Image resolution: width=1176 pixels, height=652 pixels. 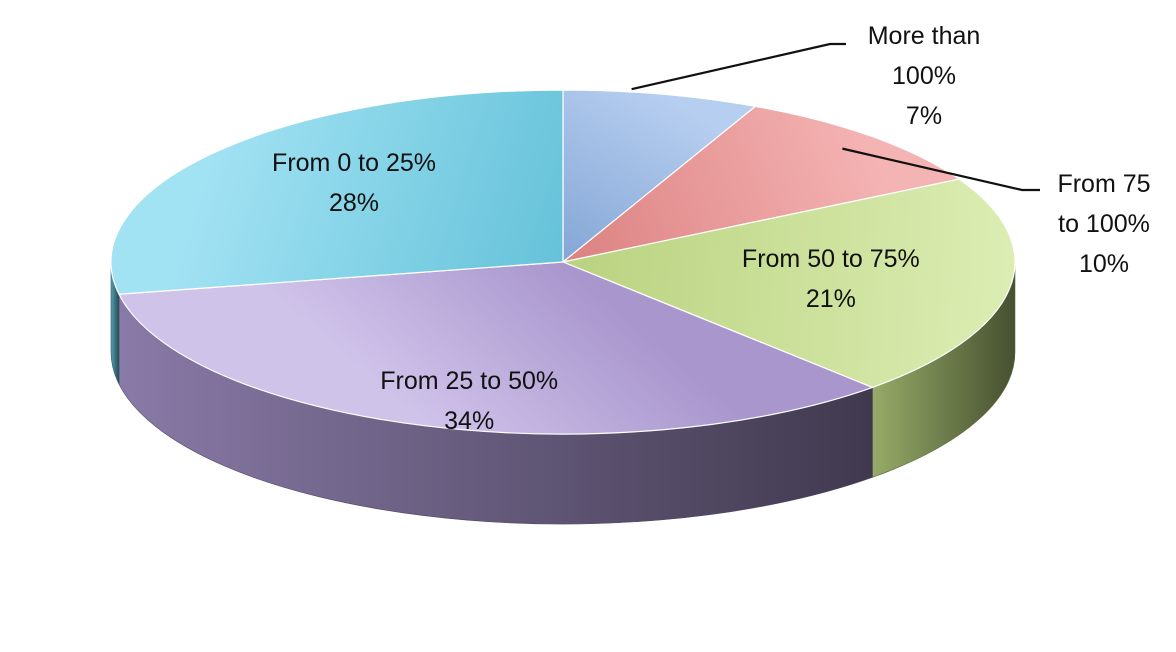 I want to click on slice-label-from-75-to-100: From 75 to 100% 10%, so click(x=1103, y=224).